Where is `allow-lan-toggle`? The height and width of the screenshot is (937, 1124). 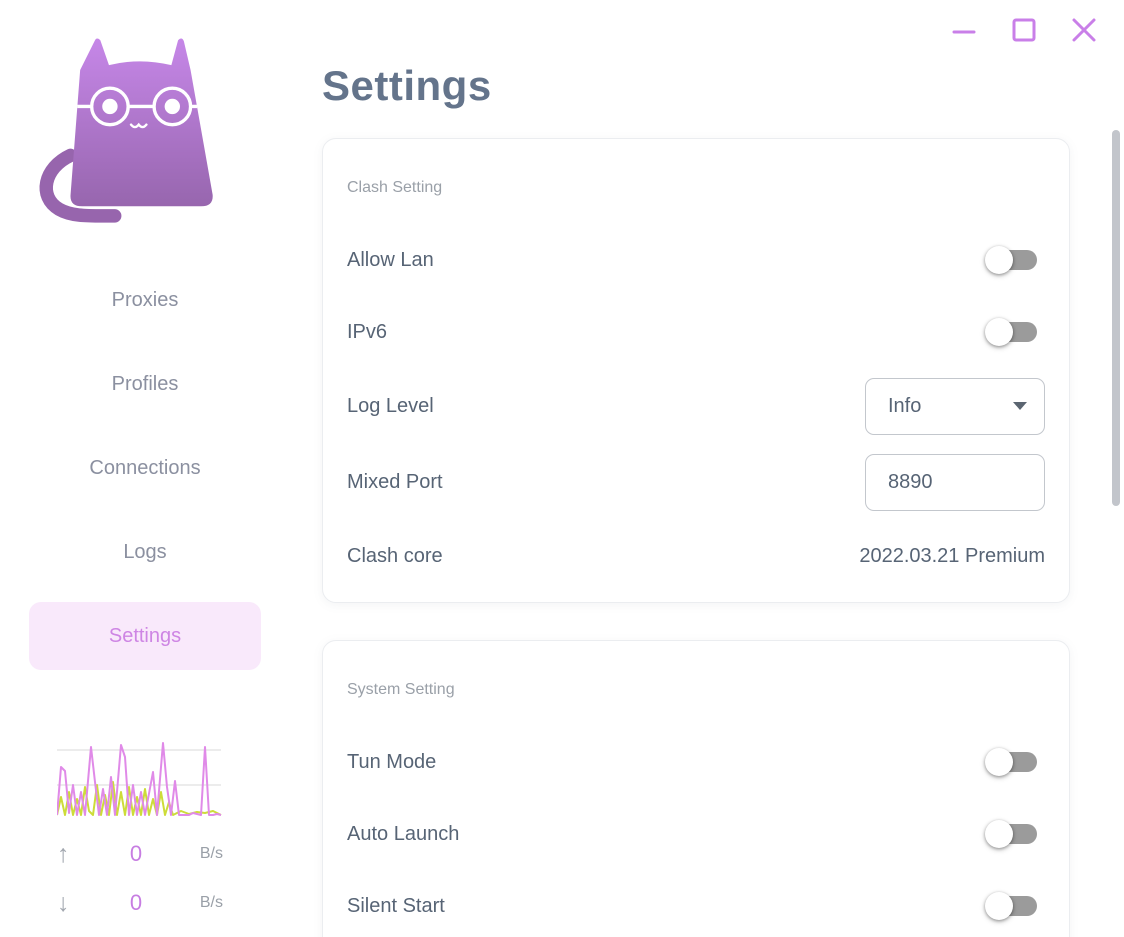
allow-lan-toggle is located at coordinates (1011, 260).